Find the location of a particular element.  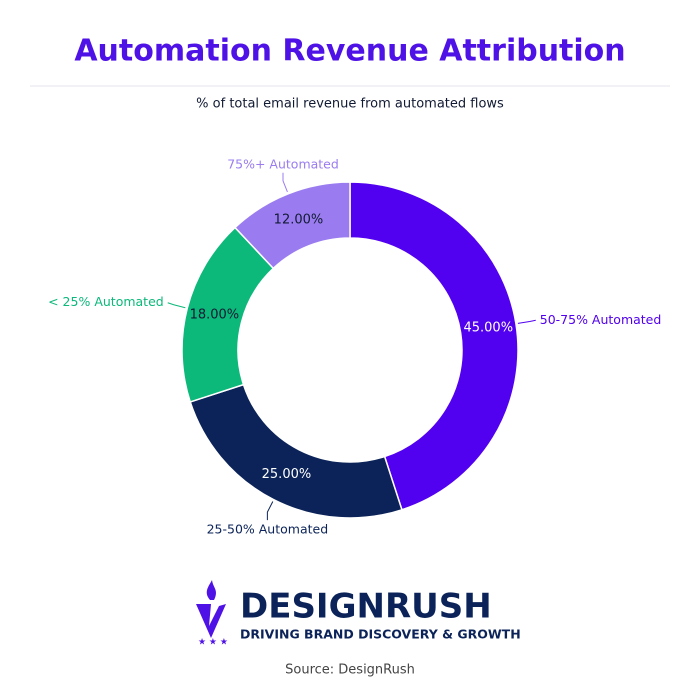

chart-title: Automation Revenue Attribution is located at coordinates (349, 51).